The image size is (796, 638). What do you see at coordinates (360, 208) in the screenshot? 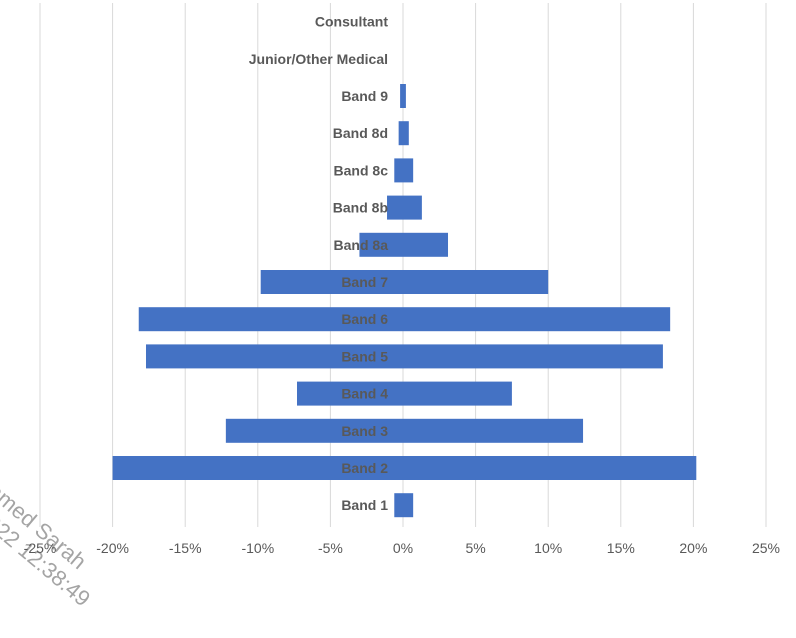
I see `category-label-5: Band 8b` at bounding box center [360, 208].